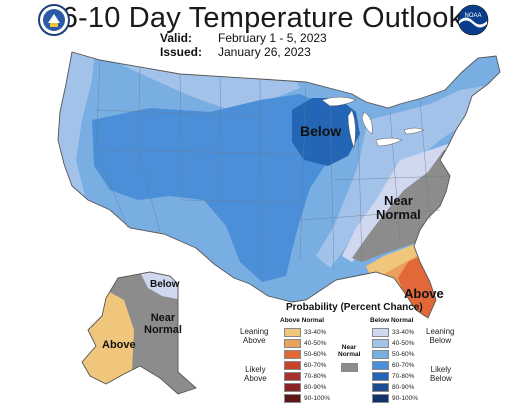  I want to click on label-below-midwest: Below, so click(321, 131).